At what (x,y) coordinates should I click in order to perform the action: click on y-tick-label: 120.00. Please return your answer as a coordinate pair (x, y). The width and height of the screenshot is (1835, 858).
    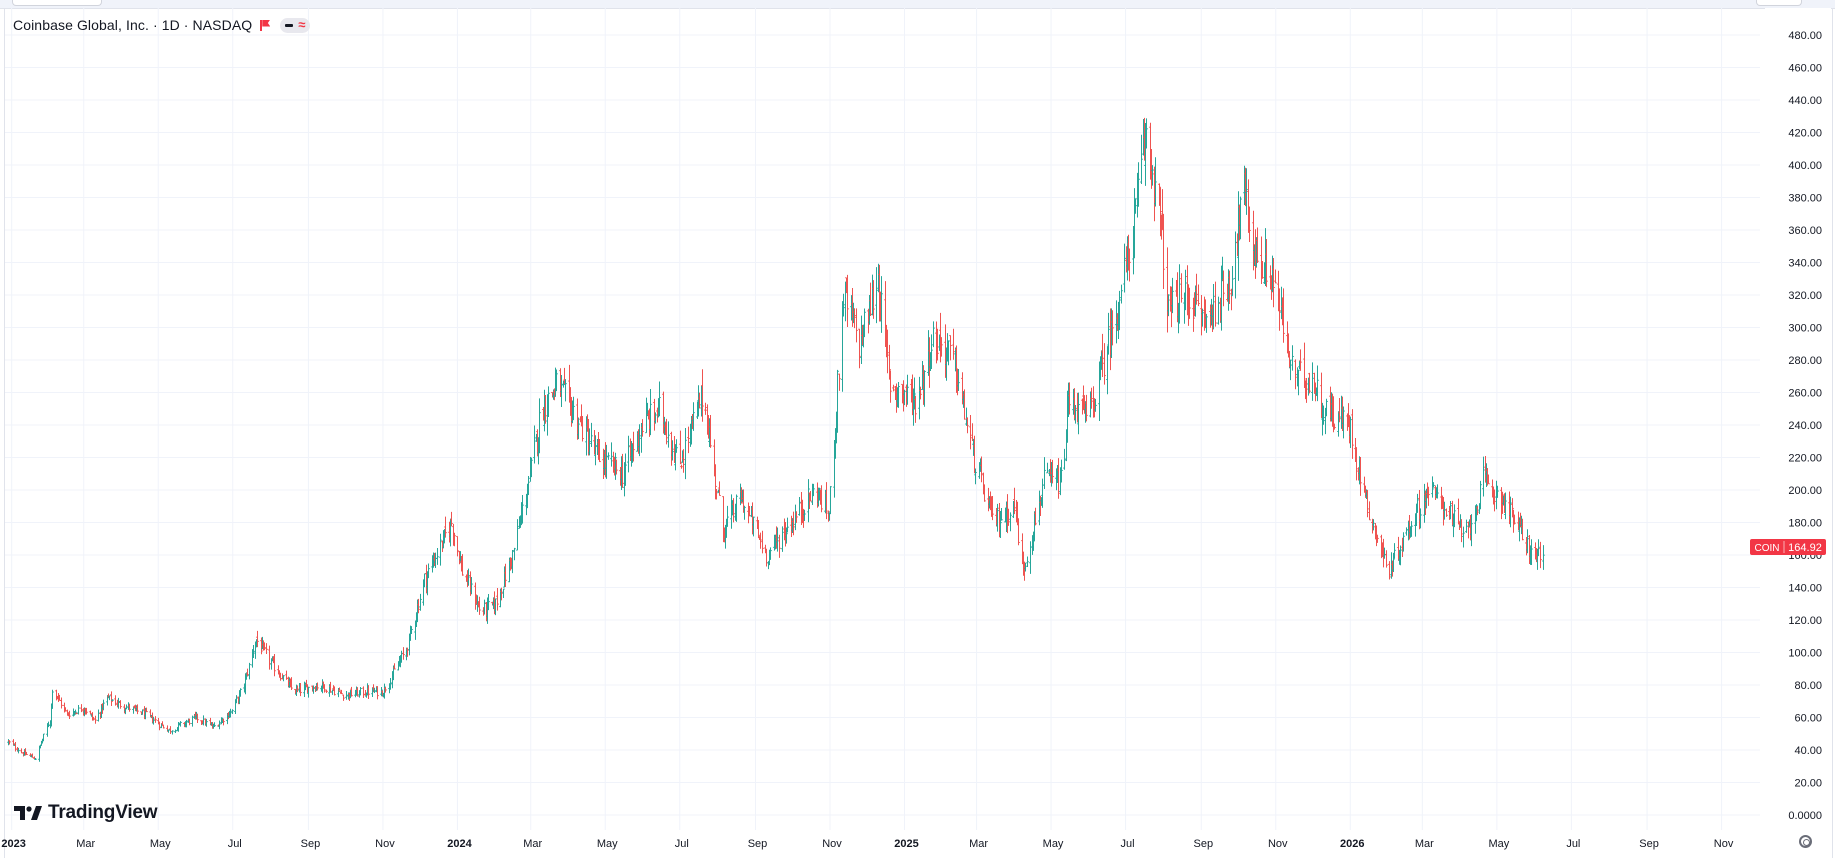
    Looking at the image, I should click on (1805, 621).